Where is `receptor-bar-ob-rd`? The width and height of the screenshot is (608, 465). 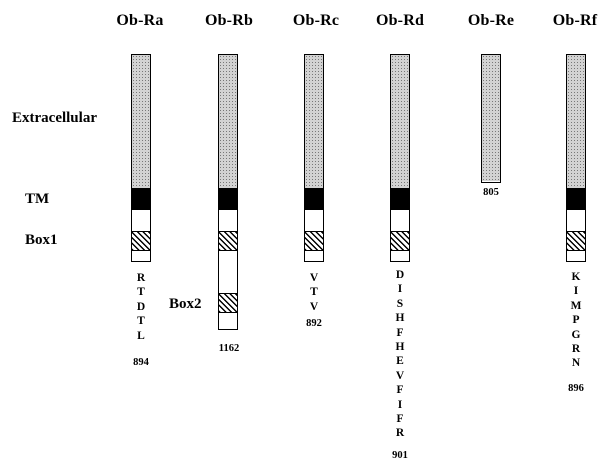
receptor-bar-ob-rd is located at coordinates (400, 158).